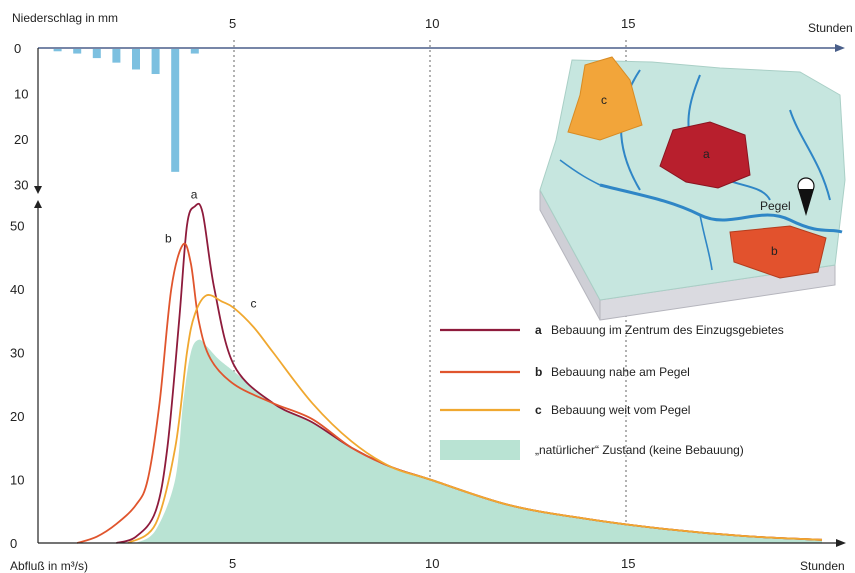  I want to click on precip-y-tick: 20, so click(21, 139).